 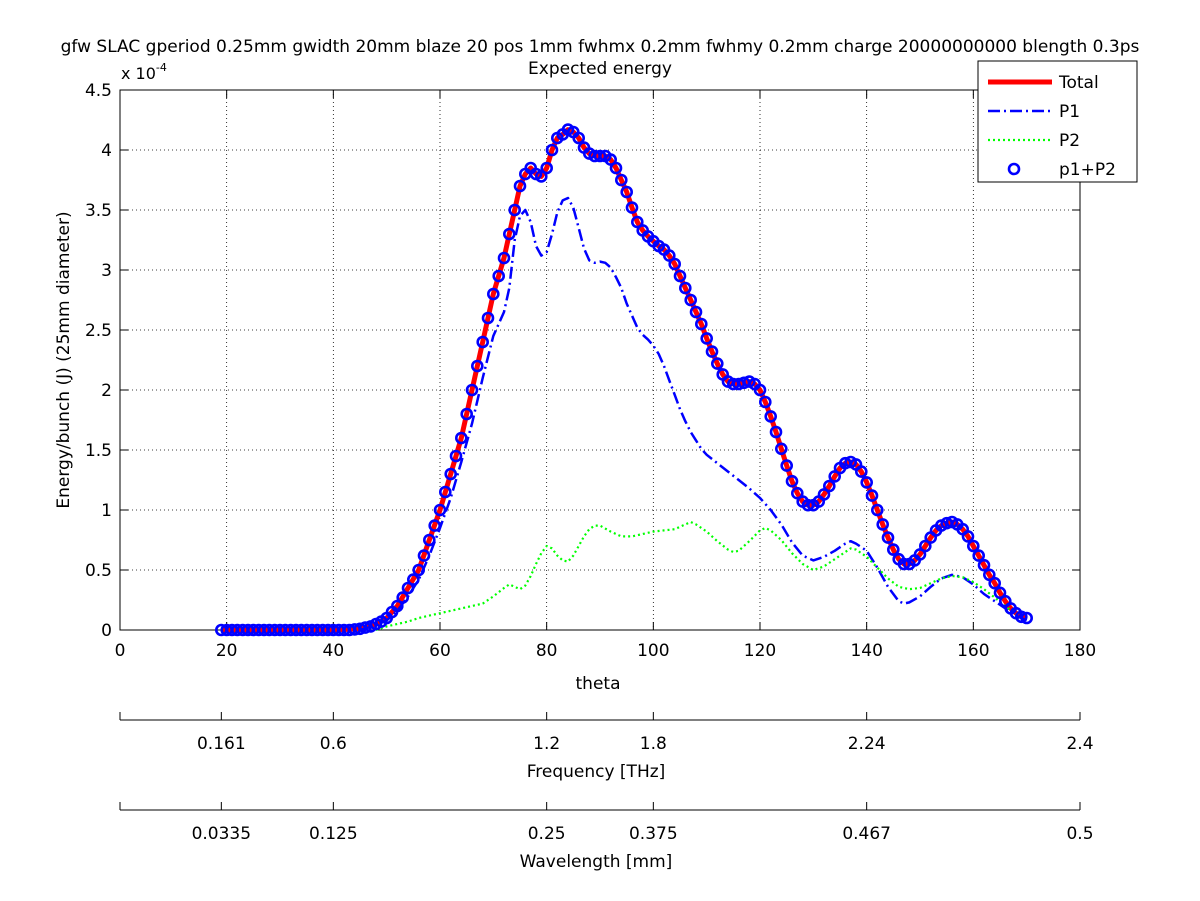 I want to click on y-tick-label: 2, so click(x=106, y=391).